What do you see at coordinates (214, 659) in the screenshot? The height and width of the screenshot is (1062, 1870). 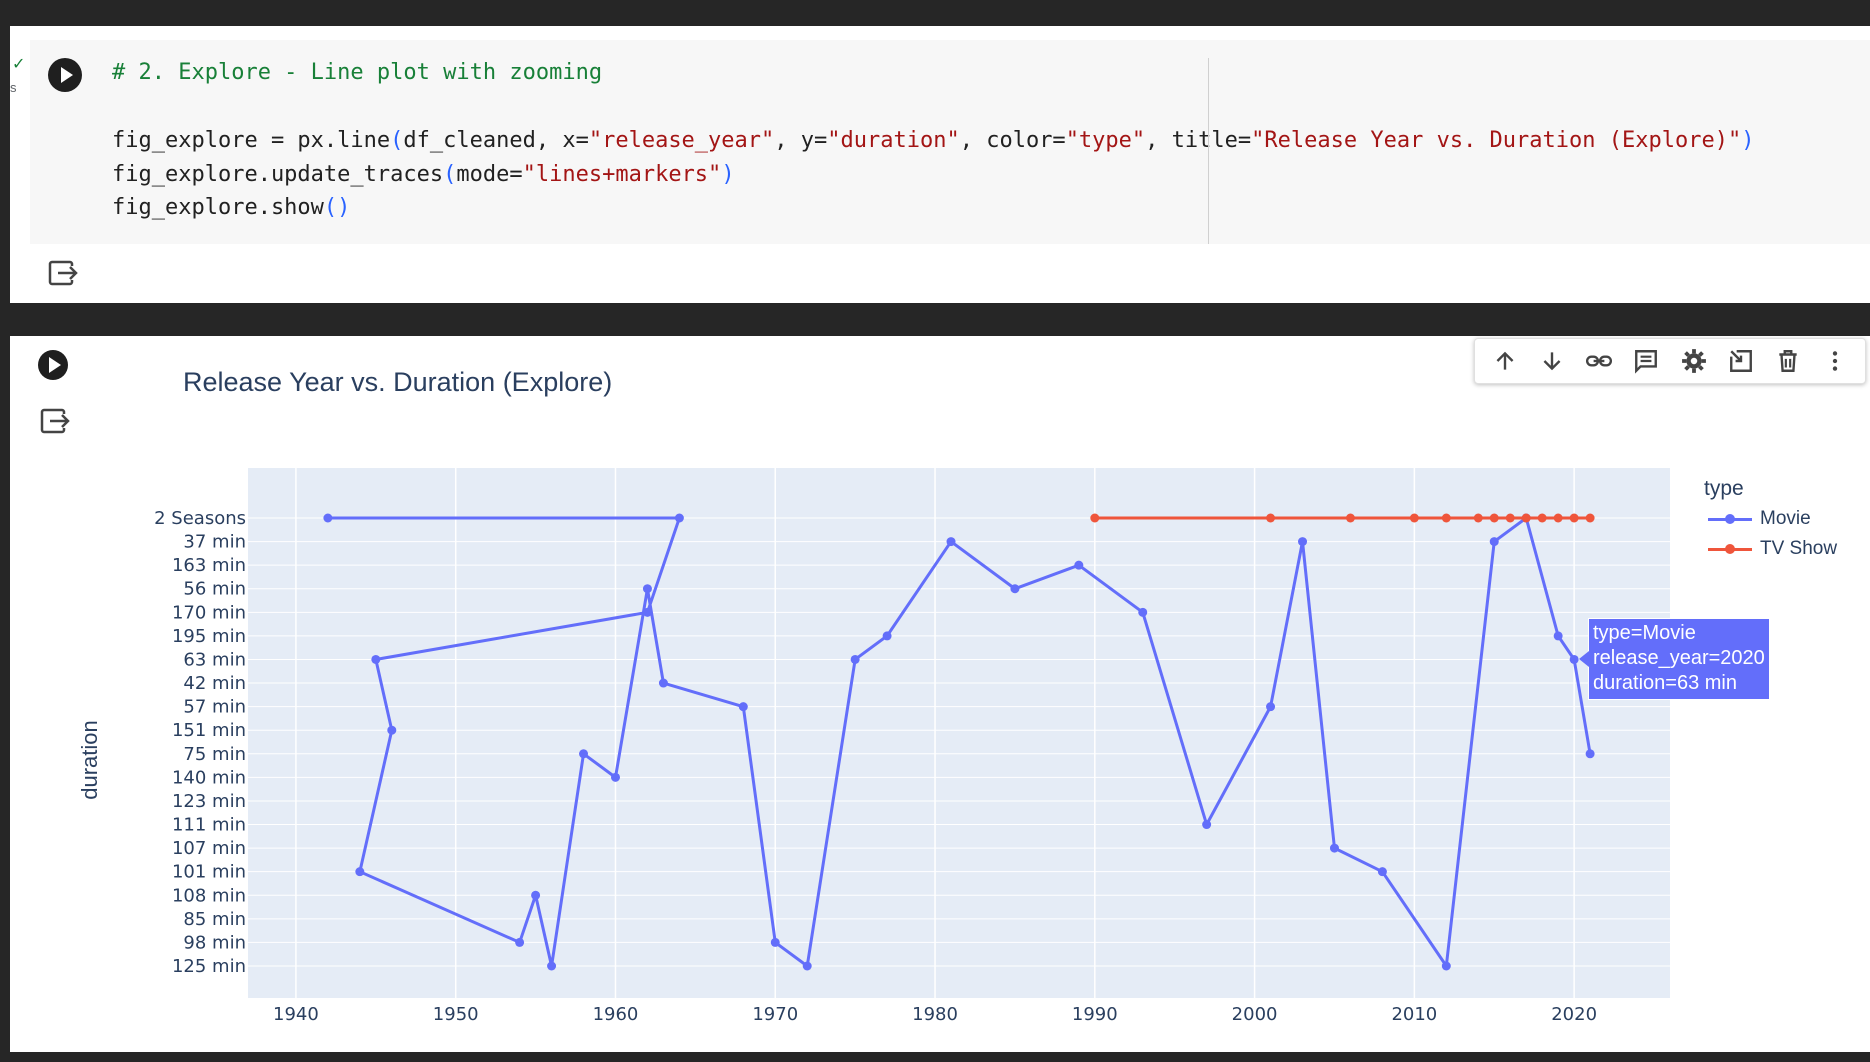 I see `y-tick-label: 63 min` at bounding box center [214, 659].